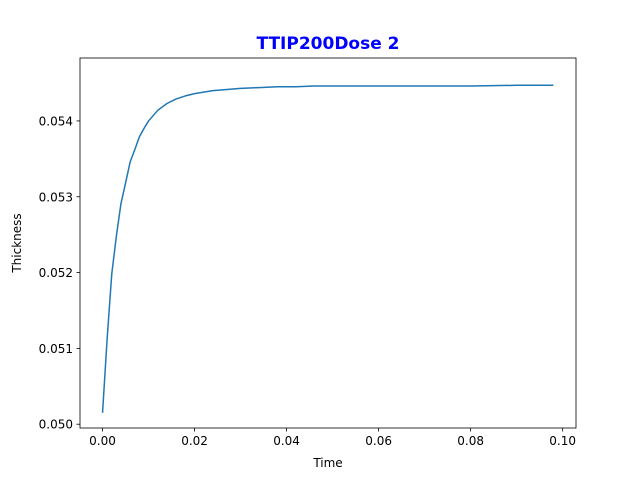 The height and width of the screenshot is (480, 640). I want to click on y-tick-label: 0.052, so click(56, 273).